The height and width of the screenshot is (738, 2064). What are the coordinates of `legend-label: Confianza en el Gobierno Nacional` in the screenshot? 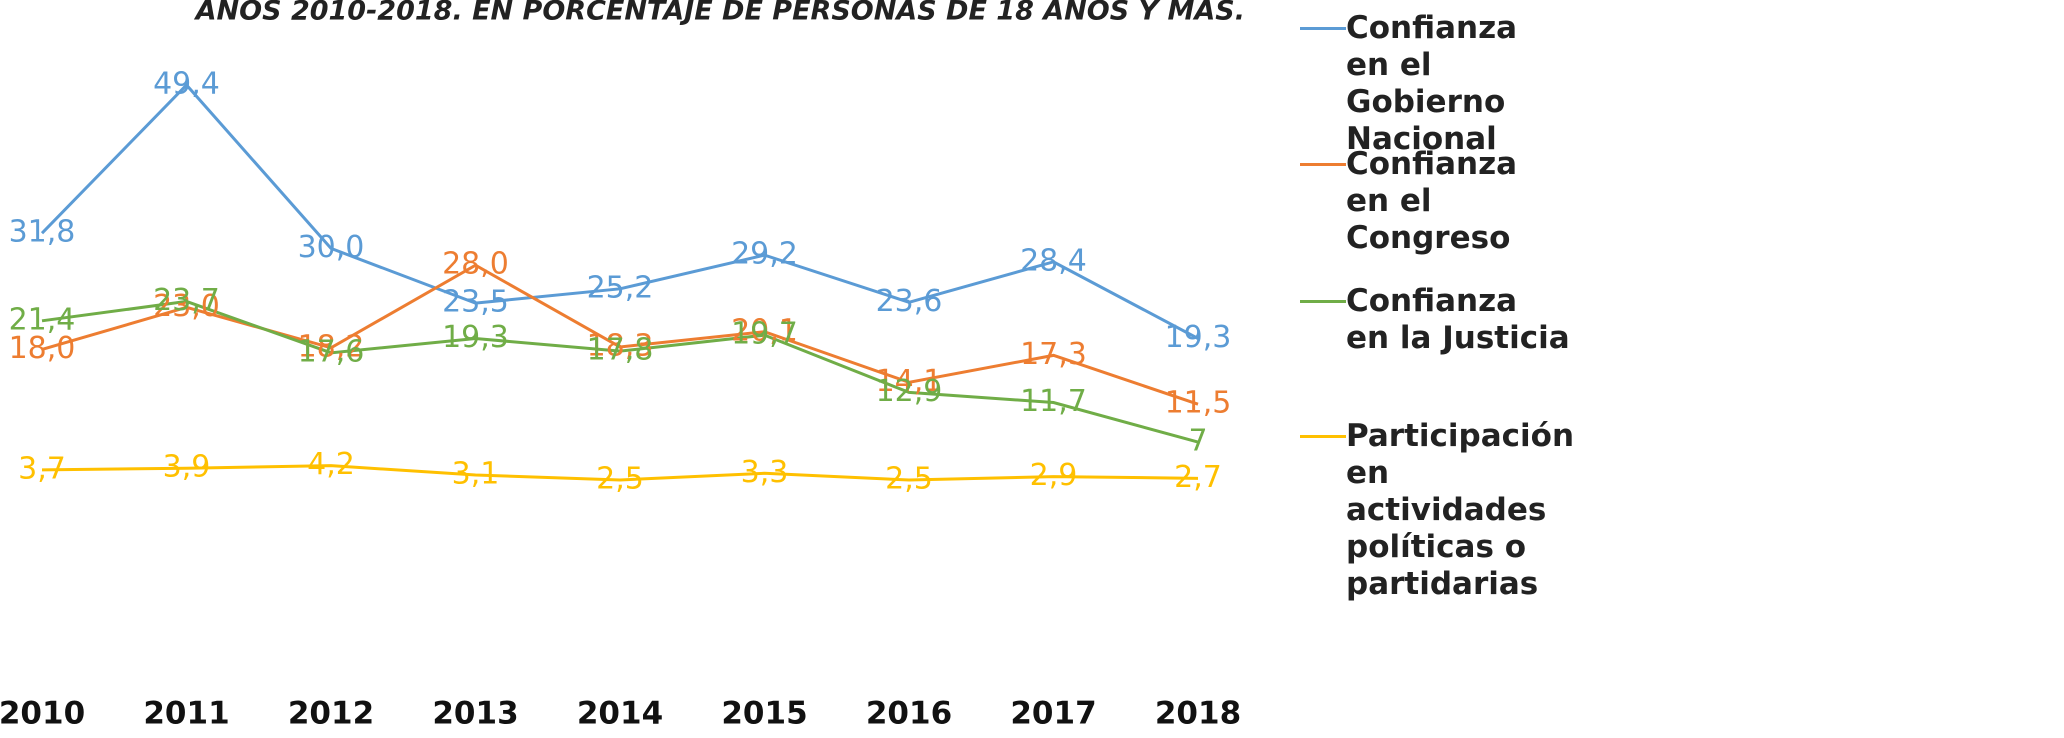 It's located at (1432, 83).